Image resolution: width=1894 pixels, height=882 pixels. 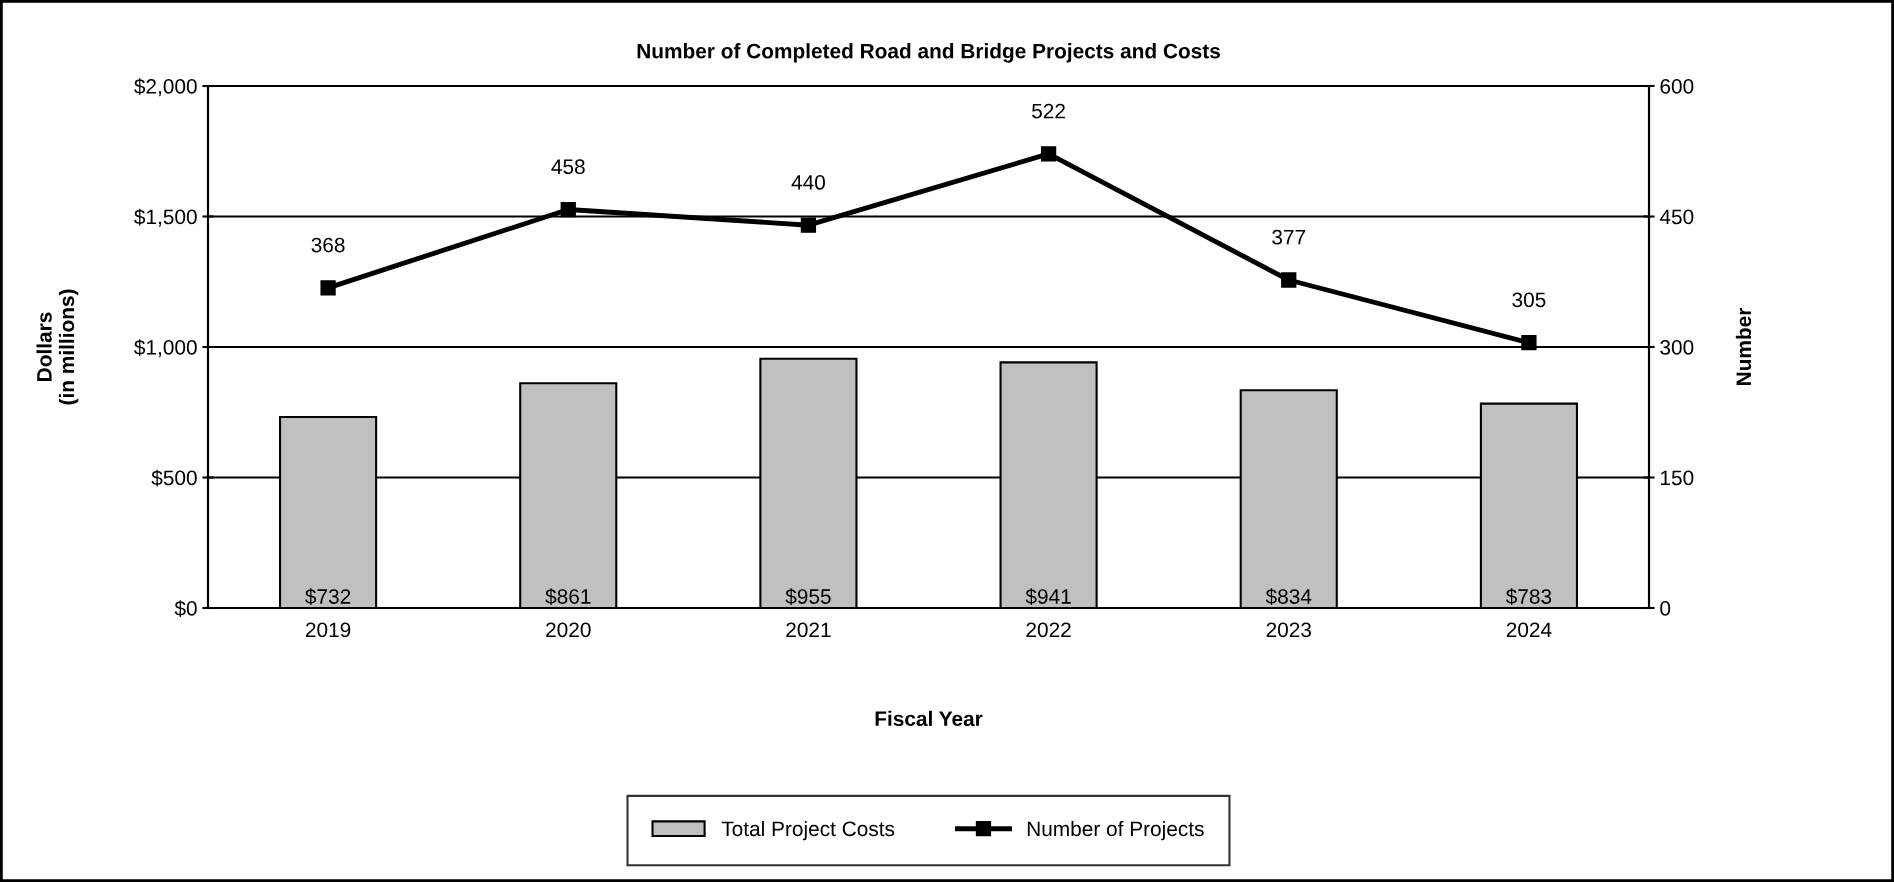 What do you see at coordinates (929, 718) in the screenshot?
I see `x-axis-title: Fiscal Year` at bounding box center [929, 718].